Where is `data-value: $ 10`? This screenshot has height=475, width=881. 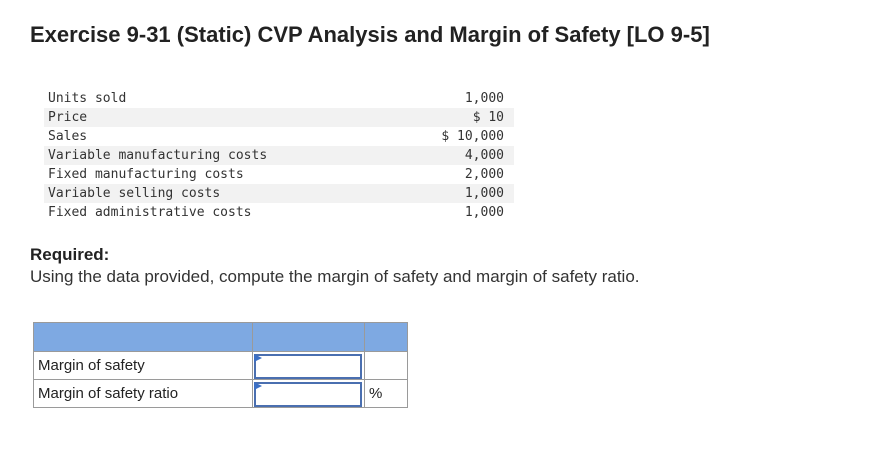 data-value: $ 10 is located at coordinates (454, 117).